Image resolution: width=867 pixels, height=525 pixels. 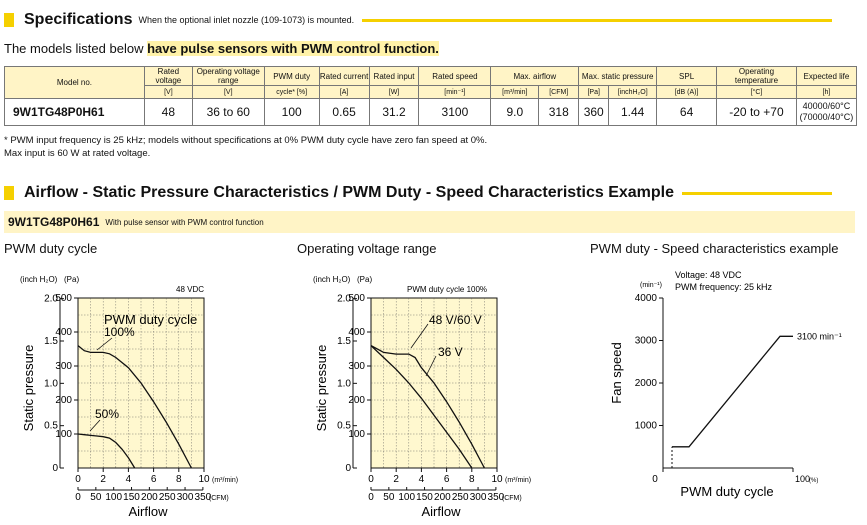 What do you see at coordinates (597, 20) in the screenshot?
I see `section-rule` at bounding box center [597, 20].